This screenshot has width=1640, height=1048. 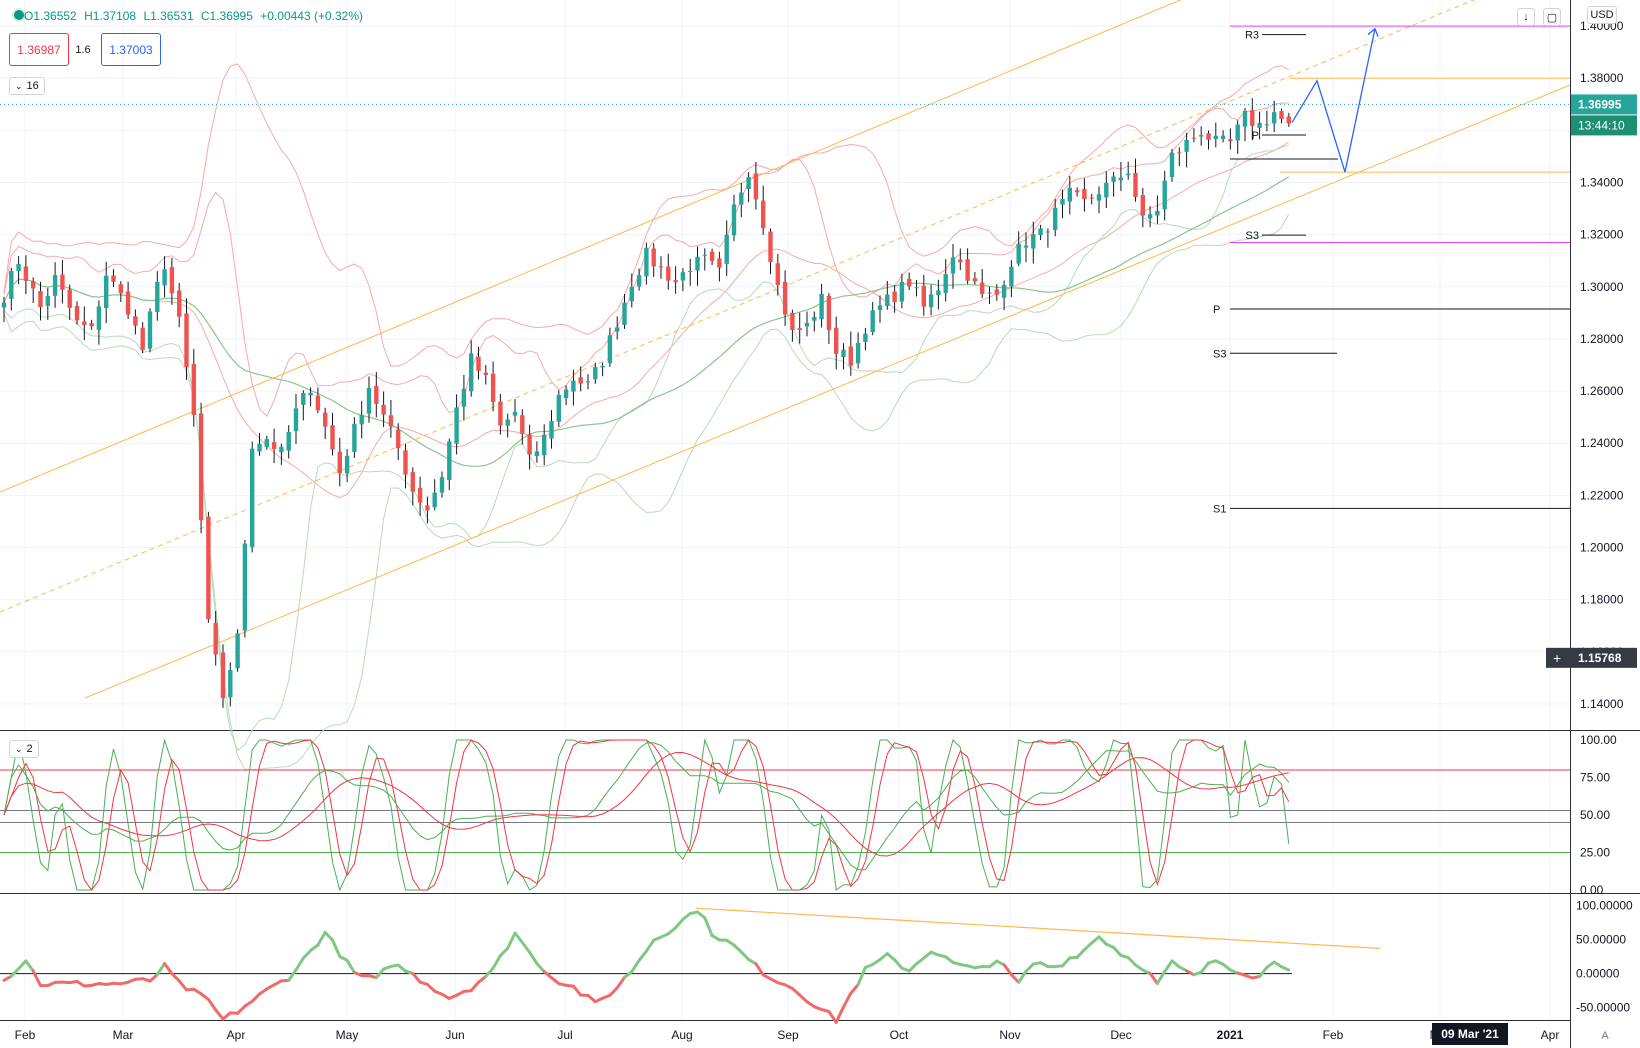 I want to click on currency-button: USD, so click(x=1602, y=15).